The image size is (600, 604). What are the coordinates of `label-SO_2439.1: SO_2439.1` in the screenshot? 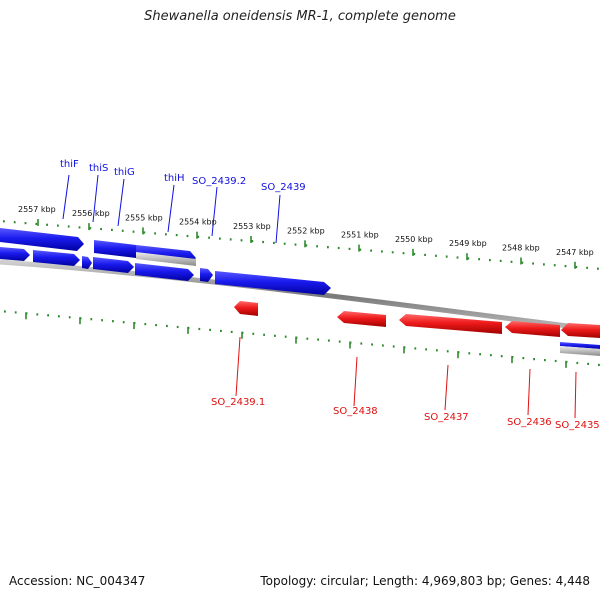 It's located at (238, 402).